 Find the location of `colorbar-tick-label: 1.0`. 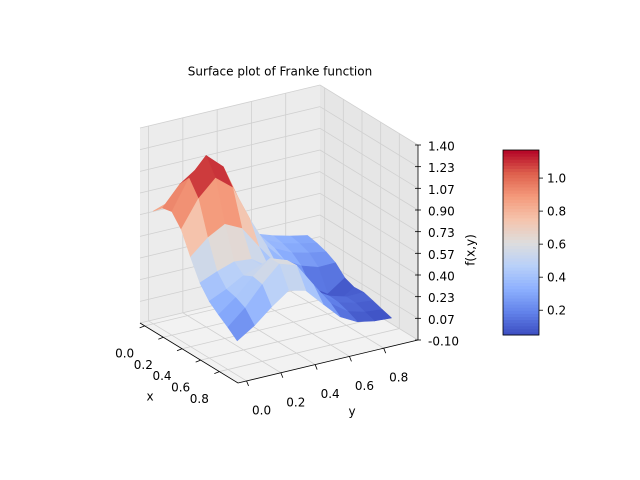

colorbar-tick-label: 1.0 is located at coordinates (556, 179).